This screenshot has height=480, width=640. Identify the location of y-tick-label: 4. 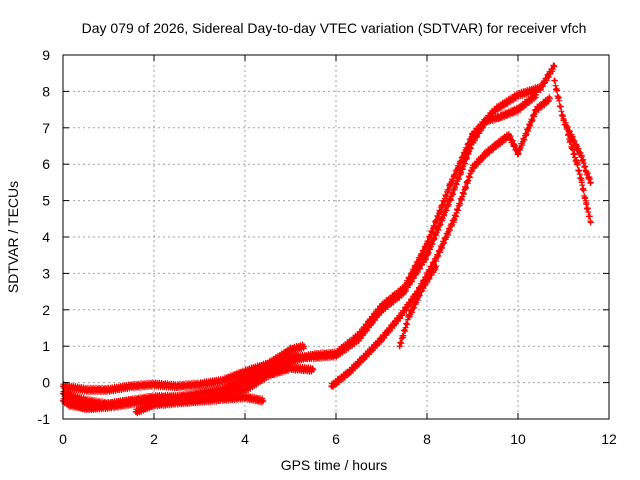
(46, 237).